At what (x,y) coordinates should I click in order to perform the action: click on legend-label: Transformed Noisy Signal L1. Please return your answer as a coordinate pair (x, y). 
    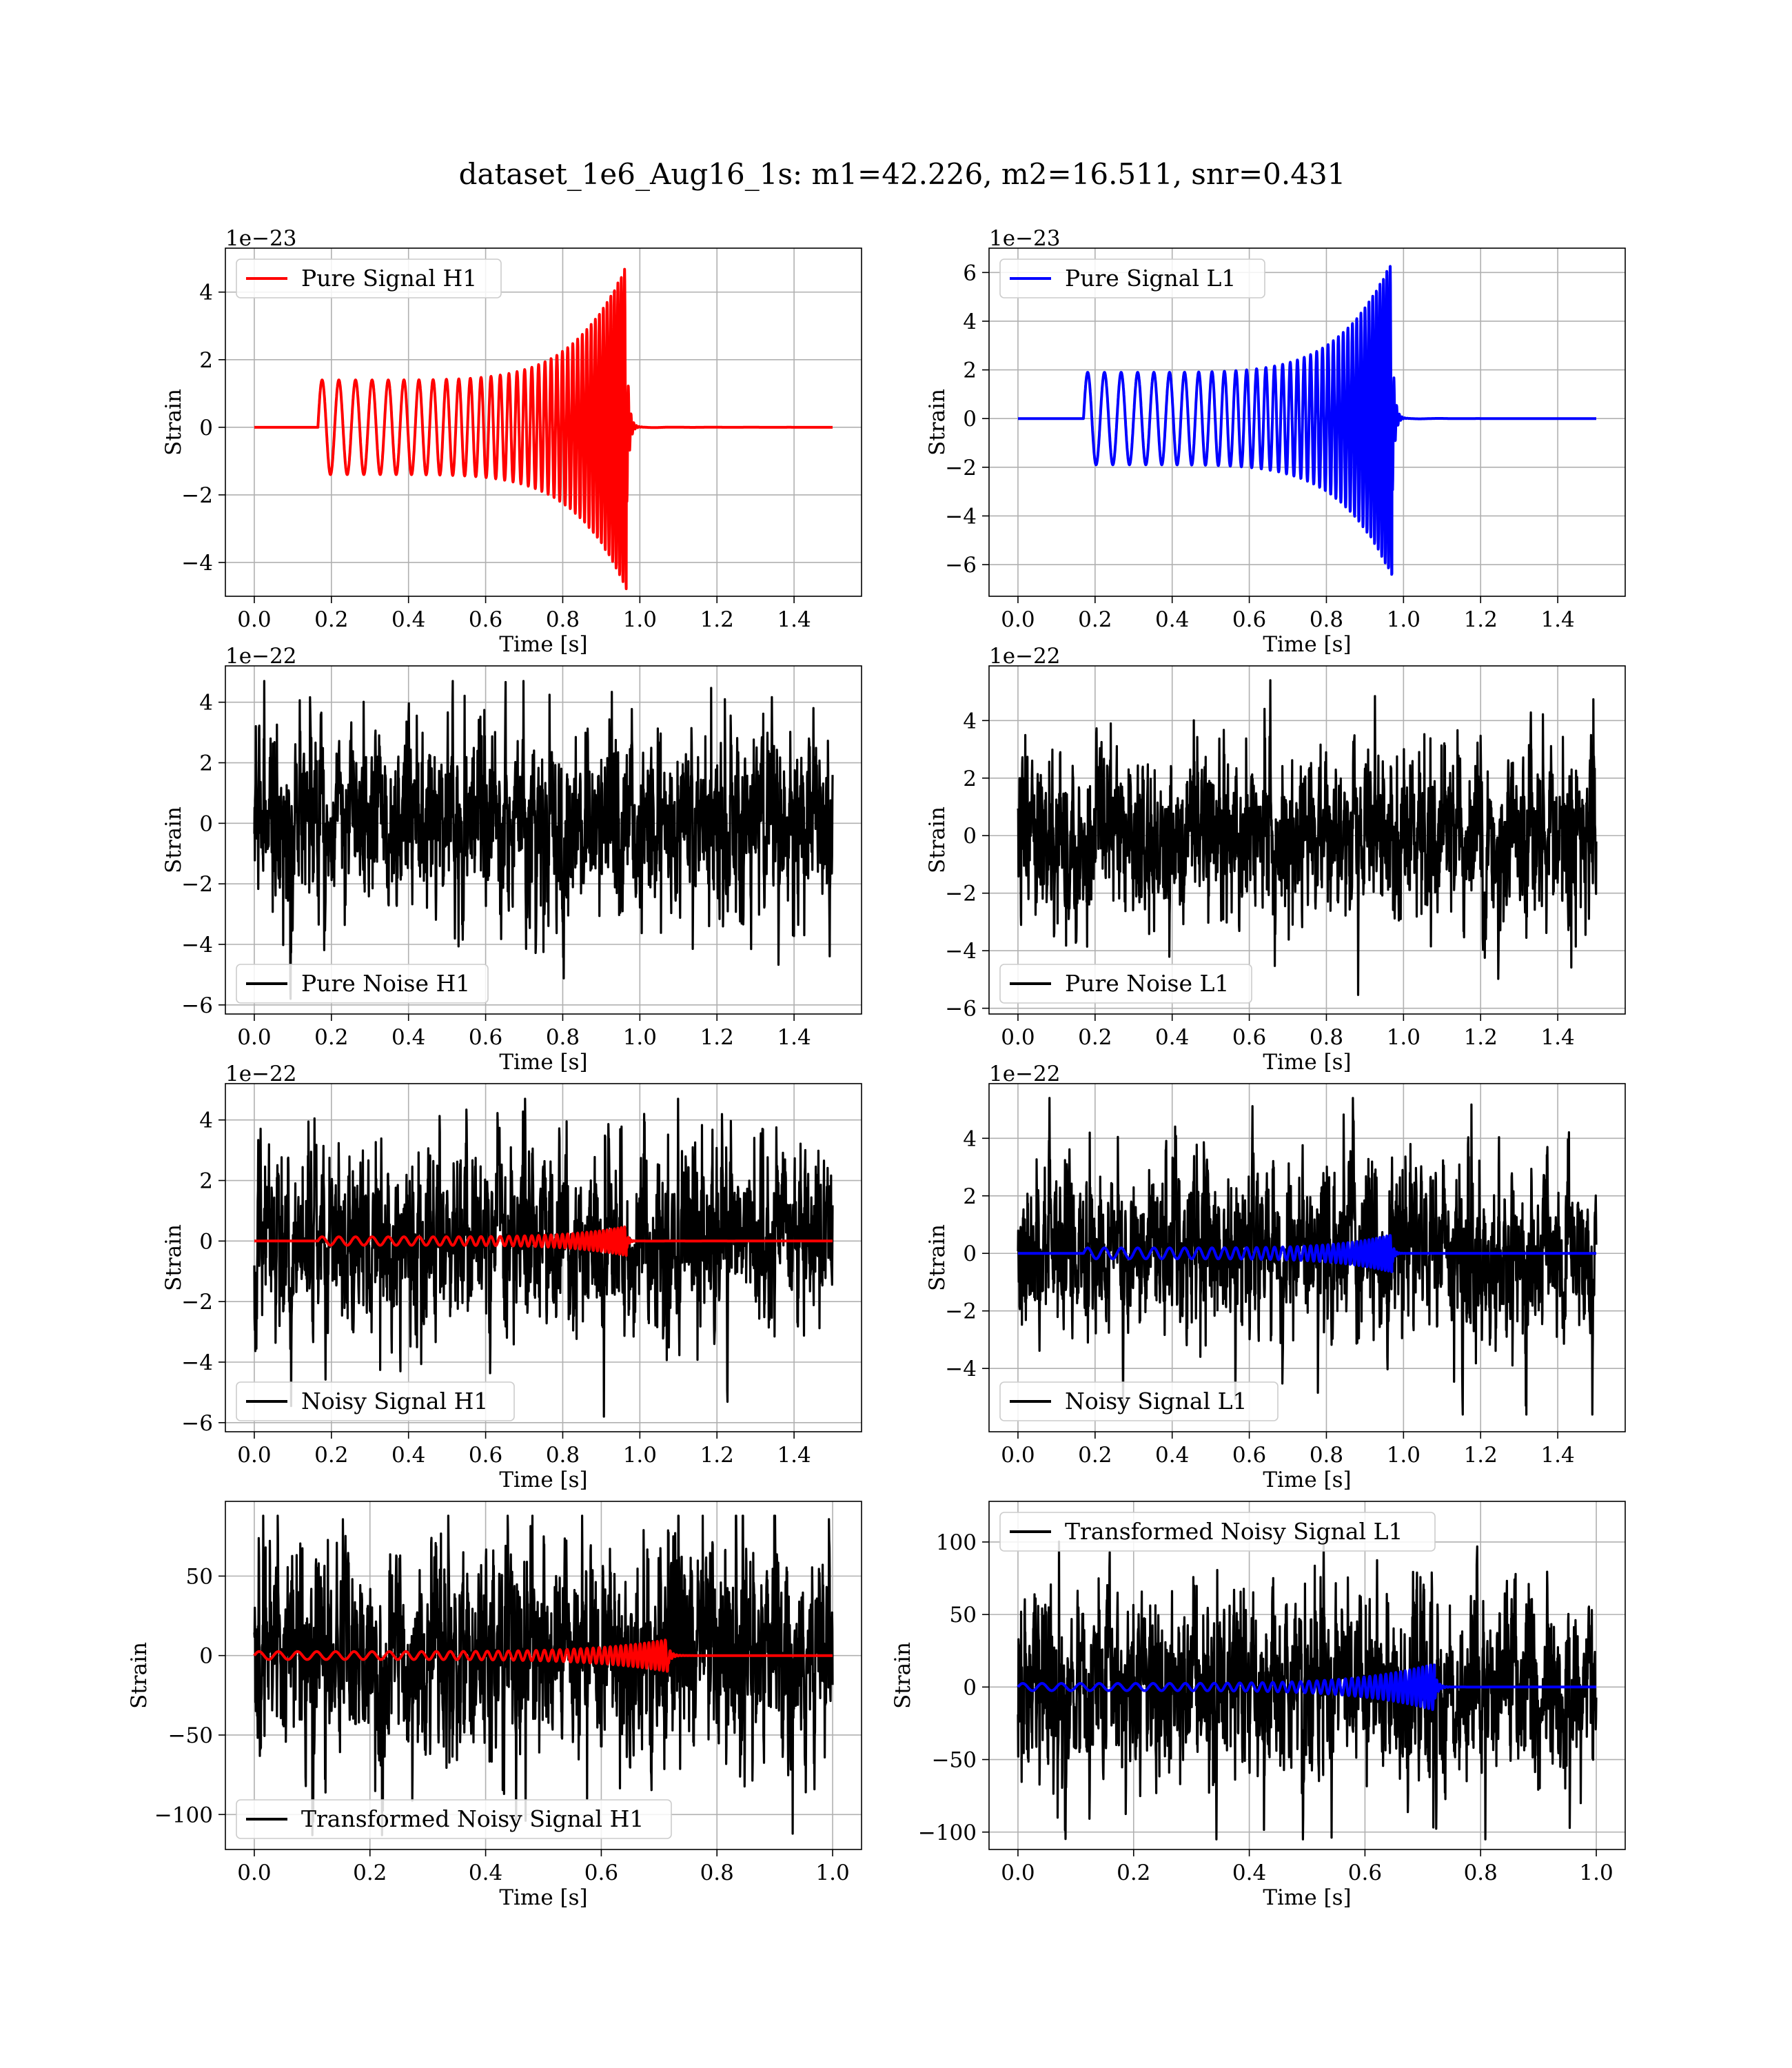
    Looking at the image, I should click on (1234, 1531).